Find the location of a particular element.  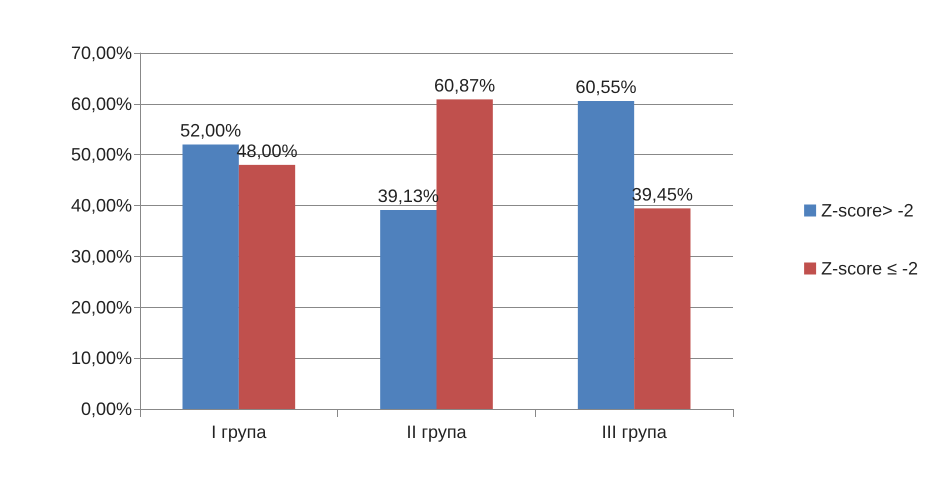

y-tick-label: 0,00% is located at coordinates (106, 409).